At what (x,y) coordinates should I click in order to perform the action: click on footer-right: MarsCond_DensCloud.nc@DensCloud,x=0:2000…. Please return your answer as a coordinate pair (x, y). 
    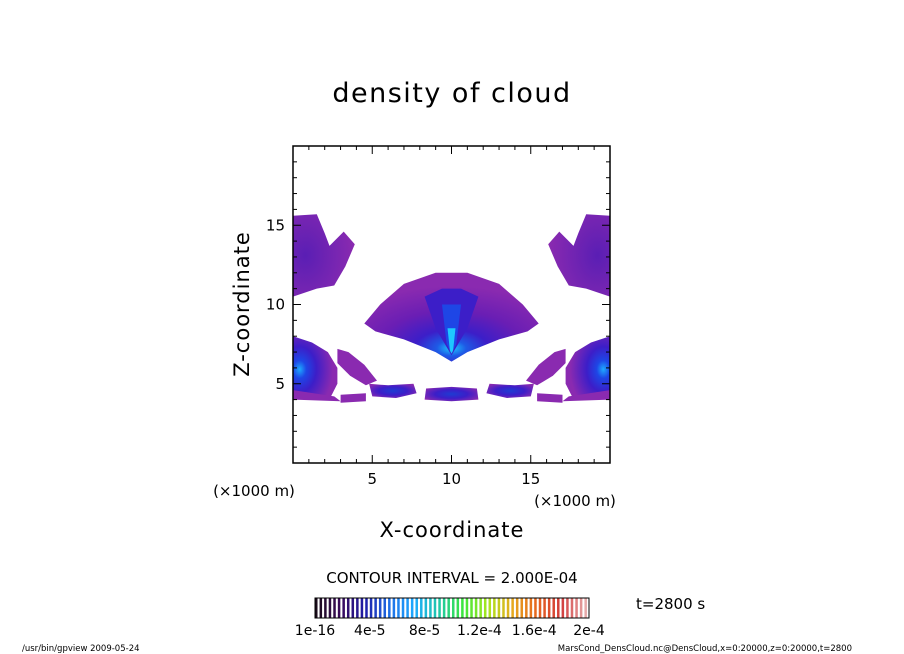
    Looking at the image, I should click on (705, 649).